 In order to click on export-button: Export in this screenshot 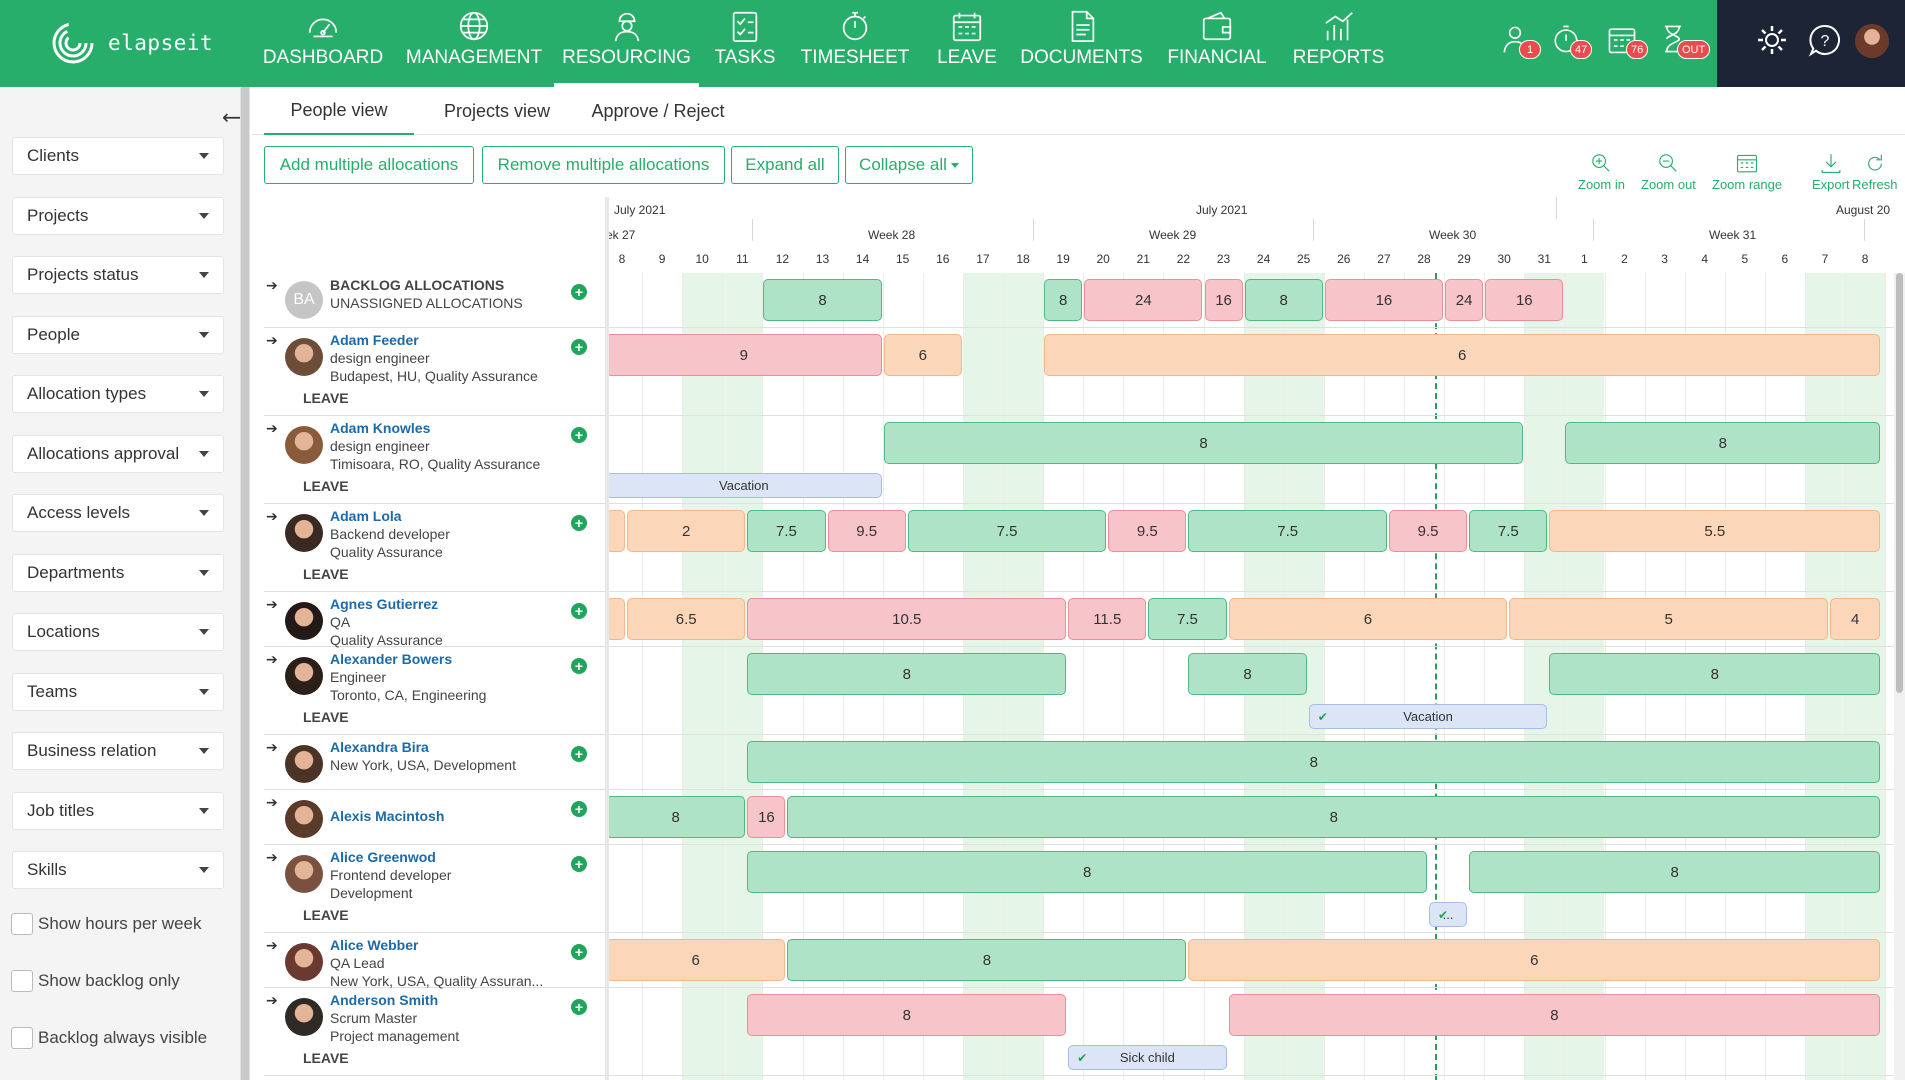, I will do `click(1831, 171)`.